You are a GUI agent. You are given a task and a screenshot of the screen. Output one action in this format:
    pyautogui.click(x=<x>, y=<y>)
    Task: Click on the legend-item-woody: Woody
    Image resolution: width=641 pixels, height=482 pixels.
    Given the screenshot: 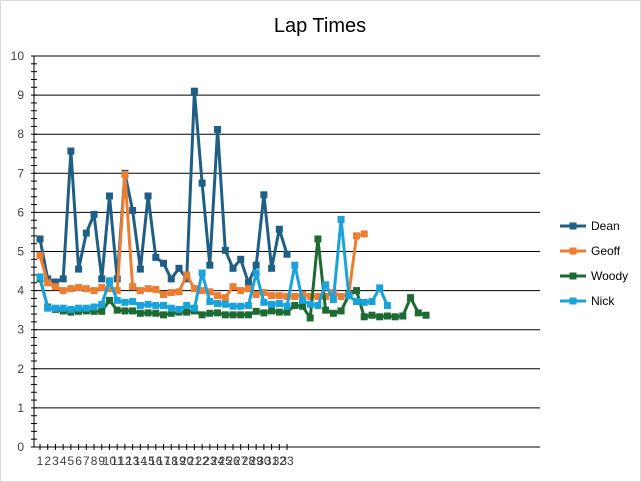 What is the action you would take?
    pyautogui.click(x=594, y=276)
    